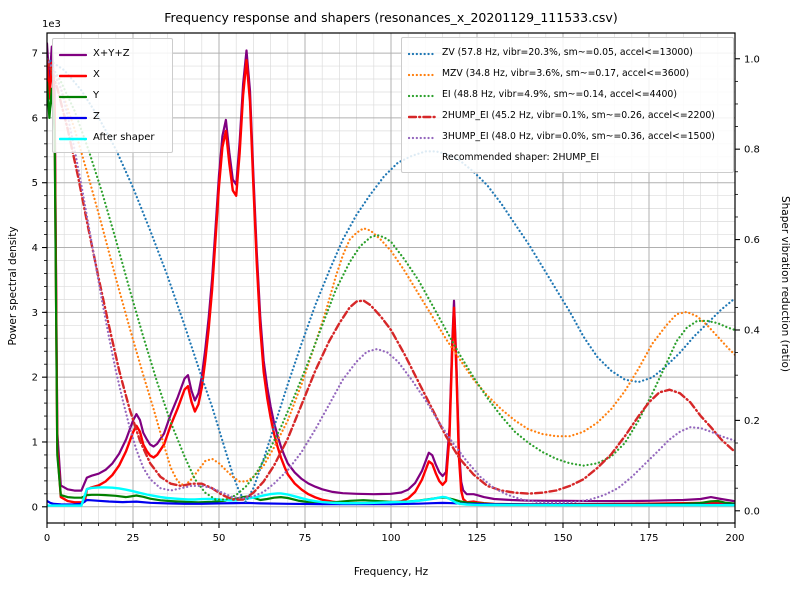  Describe the element at coordinates (521, 158) in the screenshot. I see `legend-entry-label: Recommended shaper: 2HUMP_EI` at that location.